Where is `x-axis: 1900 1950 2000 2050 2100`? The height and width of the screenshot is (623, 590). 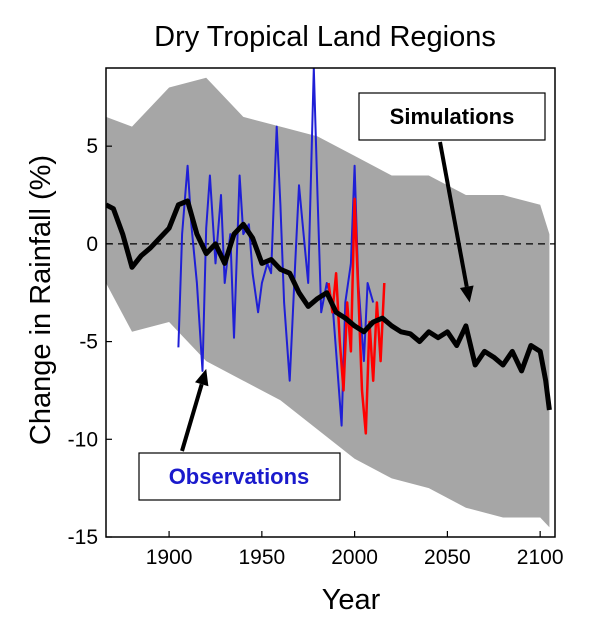
x-axis: 1900 1950 2000 2050 2100 is located at coordinates (355, 550).